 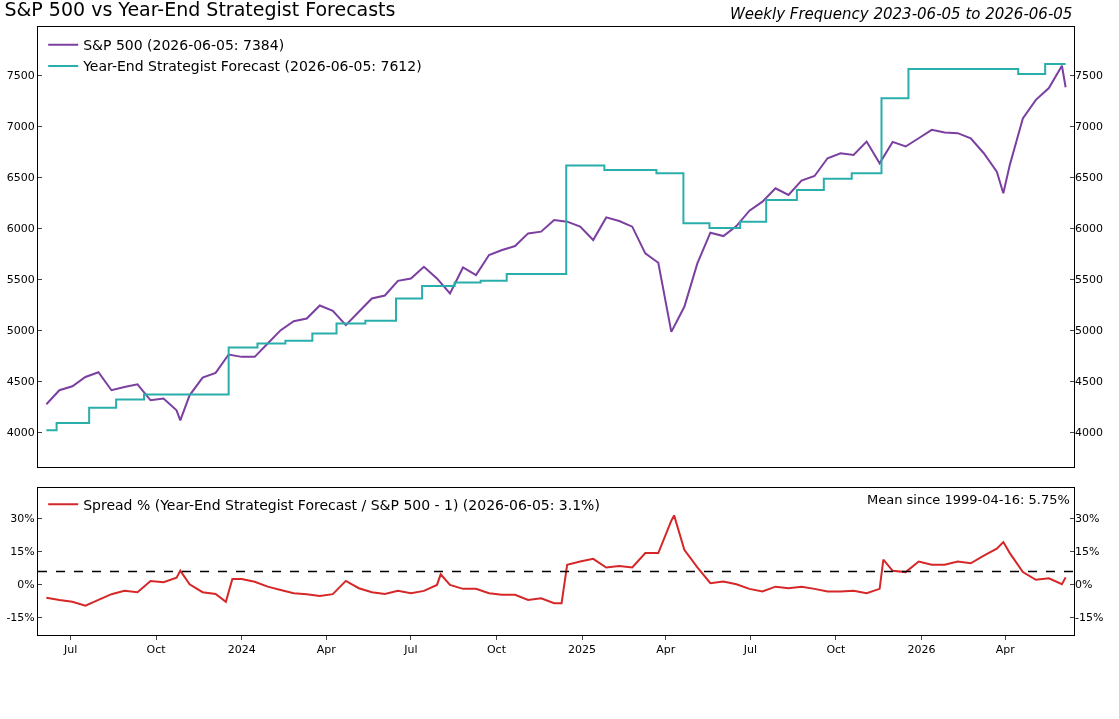 I want to click on y-tick-label: 5000, so click(x=20, y=331).